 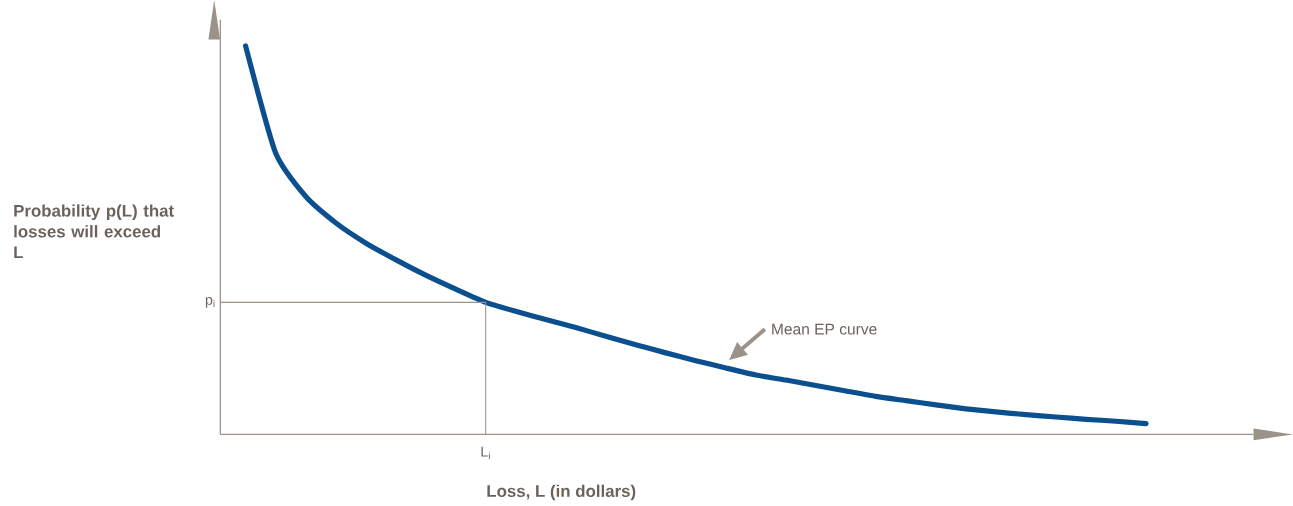 I want to click on text: p$_{i}$, so click(x=210, y=302).